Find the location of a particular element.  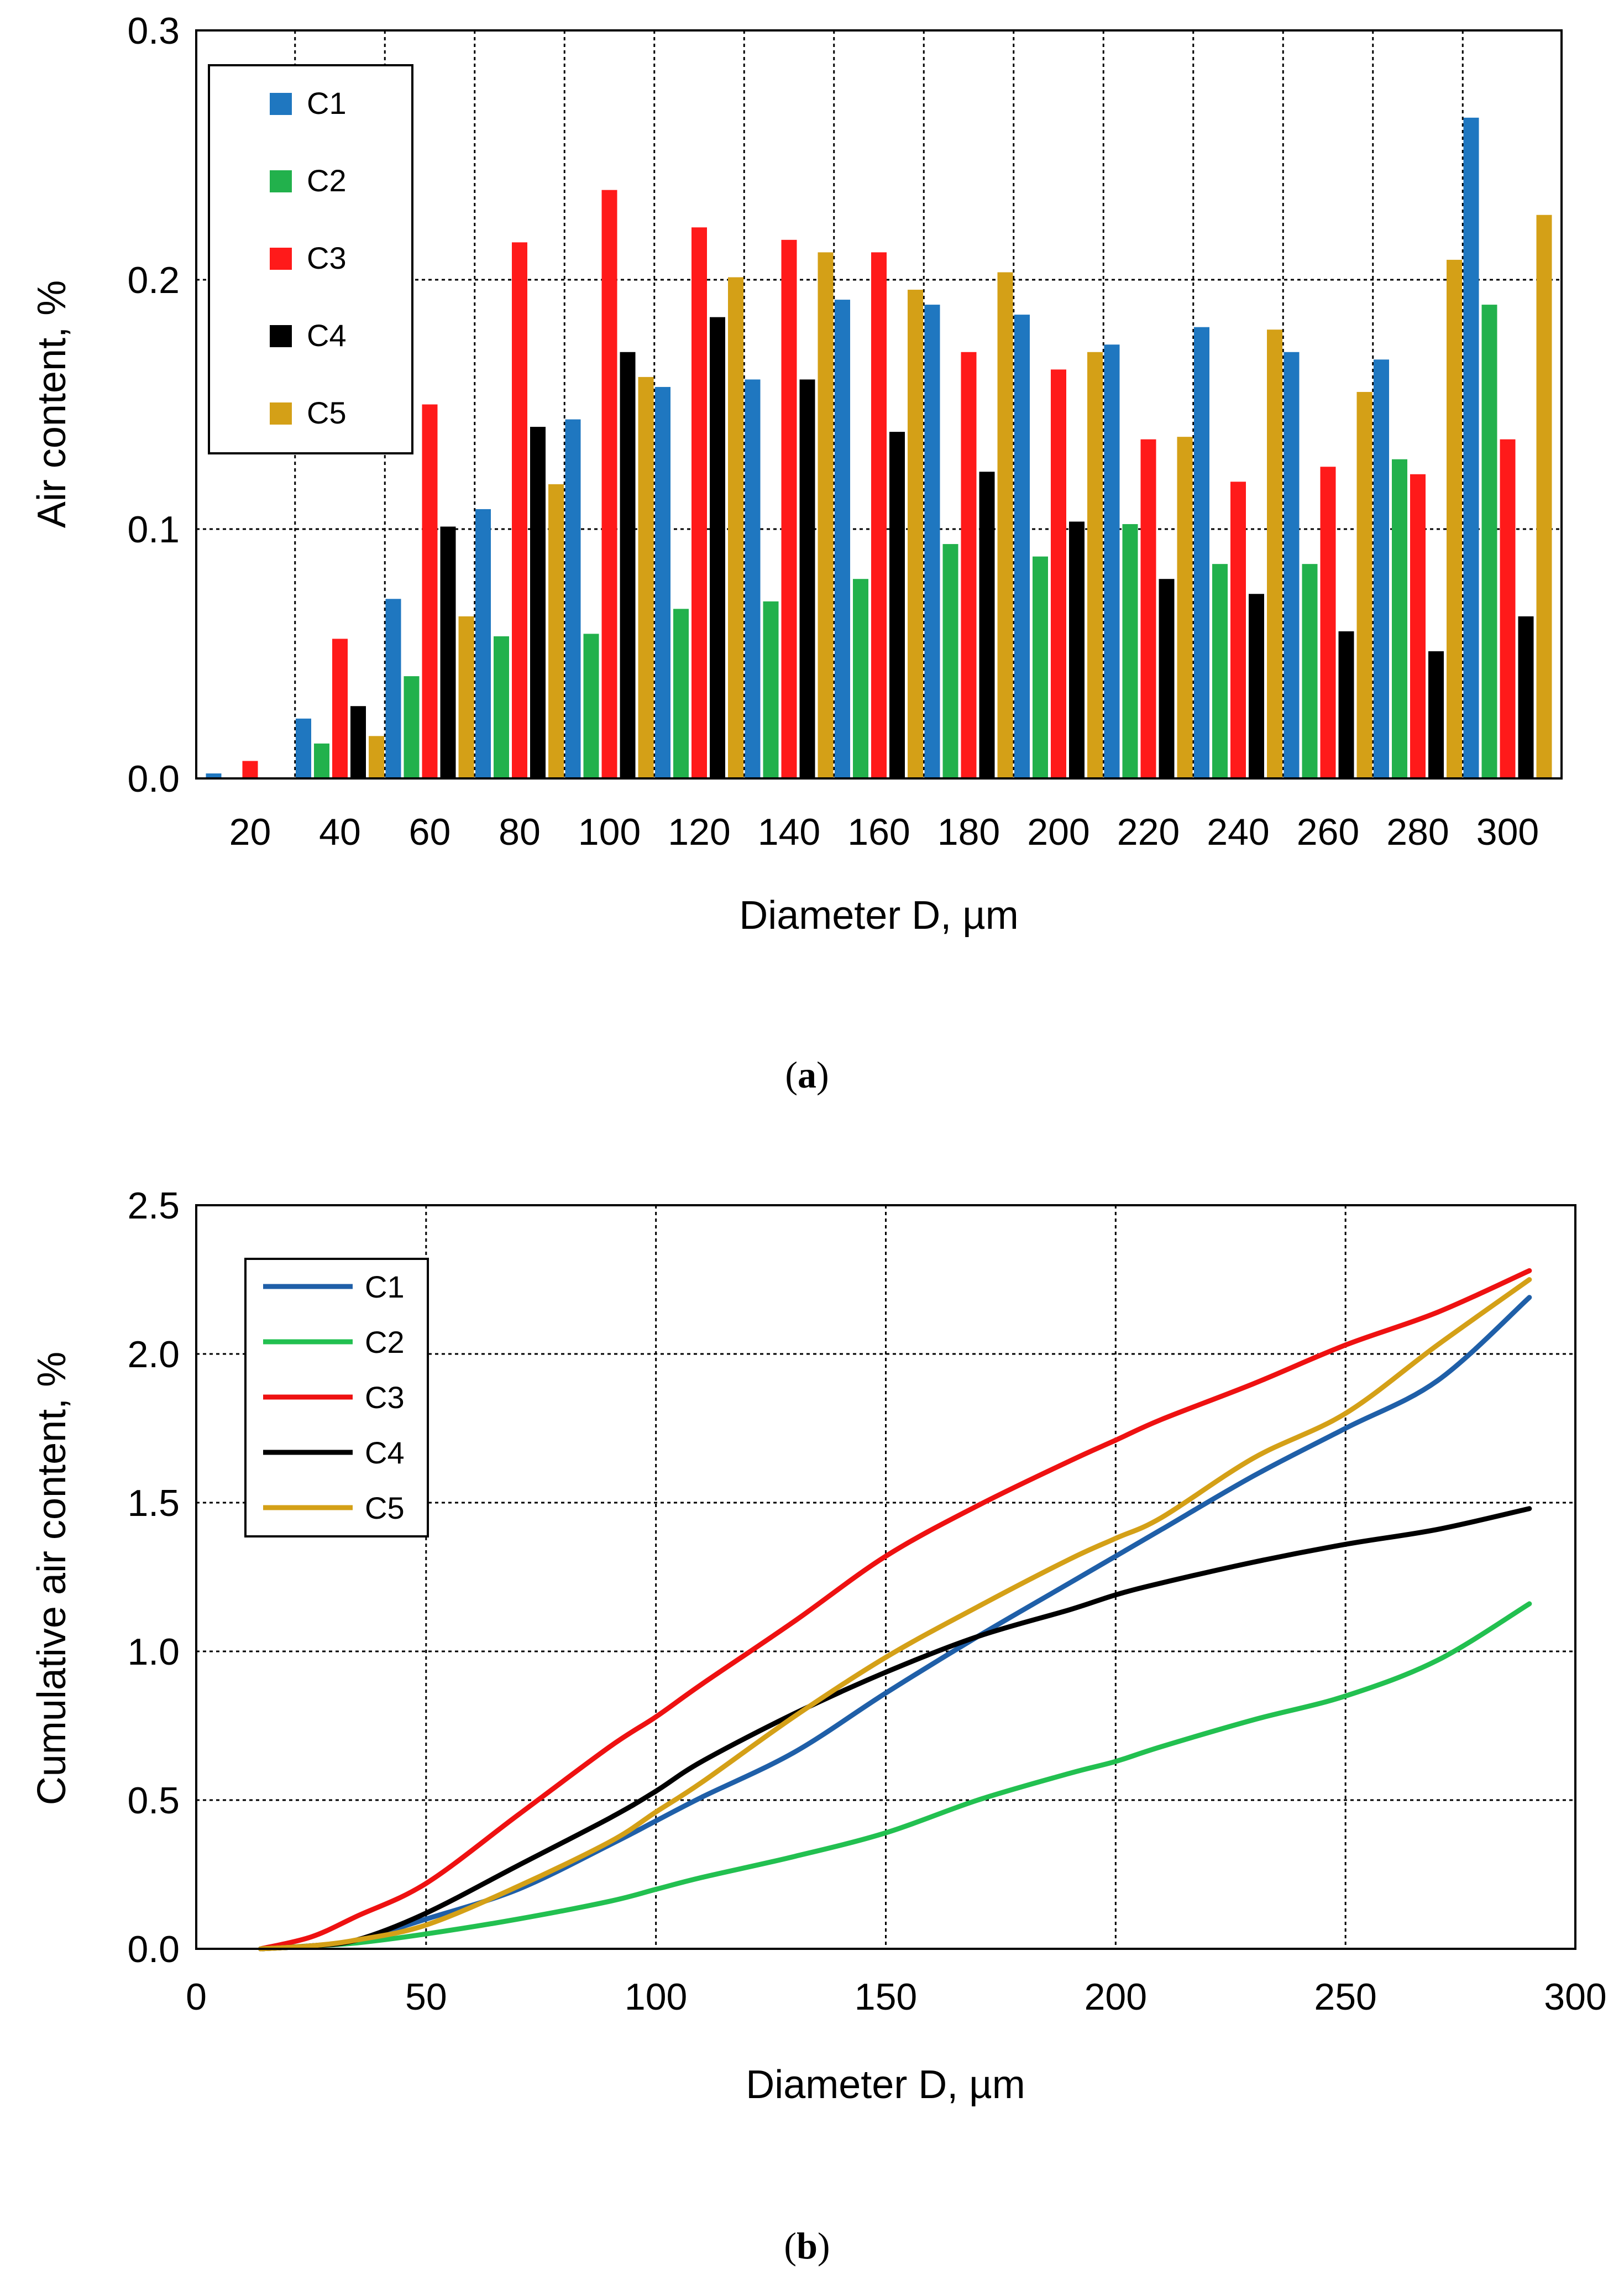

chart-a-y-tick-label: 0.2 is located at coordinates (153, 280).